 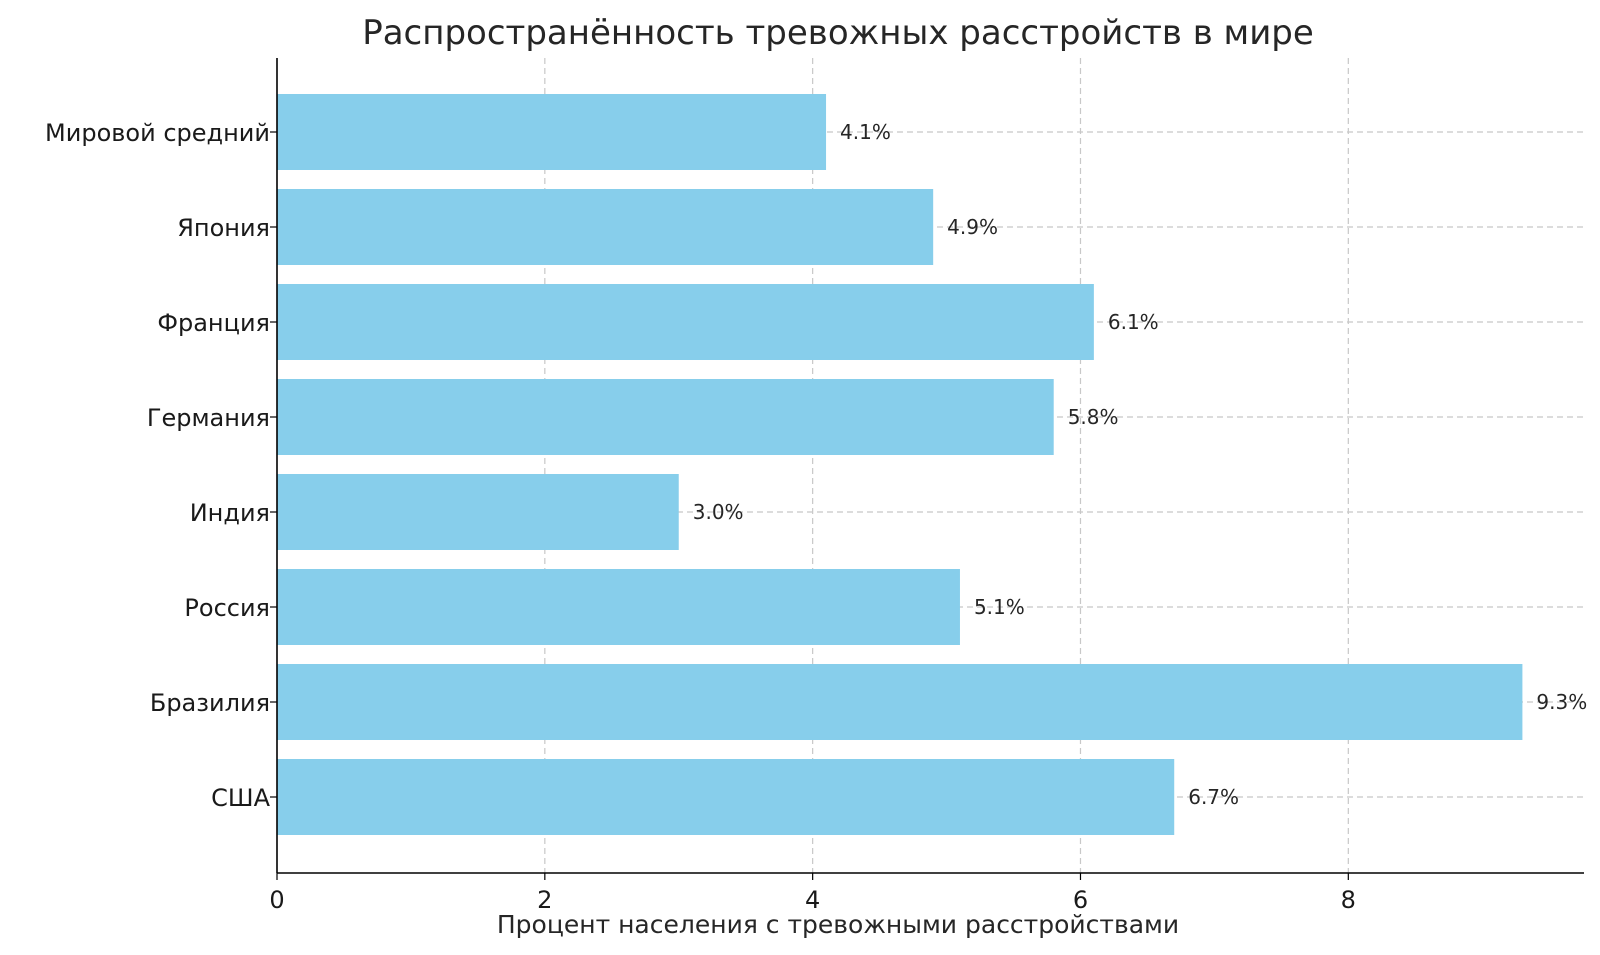 I want to click on data-label: 4.1%, so click(x=865, y=132).